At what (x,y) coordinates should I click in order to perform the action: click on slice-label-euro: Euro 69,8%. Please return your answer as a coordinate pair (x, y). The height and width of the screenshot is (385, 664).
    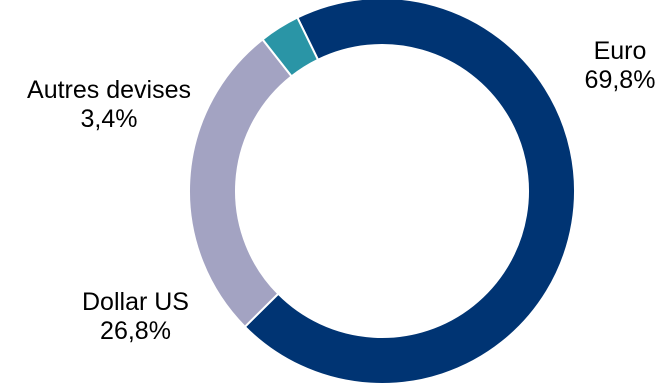
    Looking at the image, I should click on (619, 66).